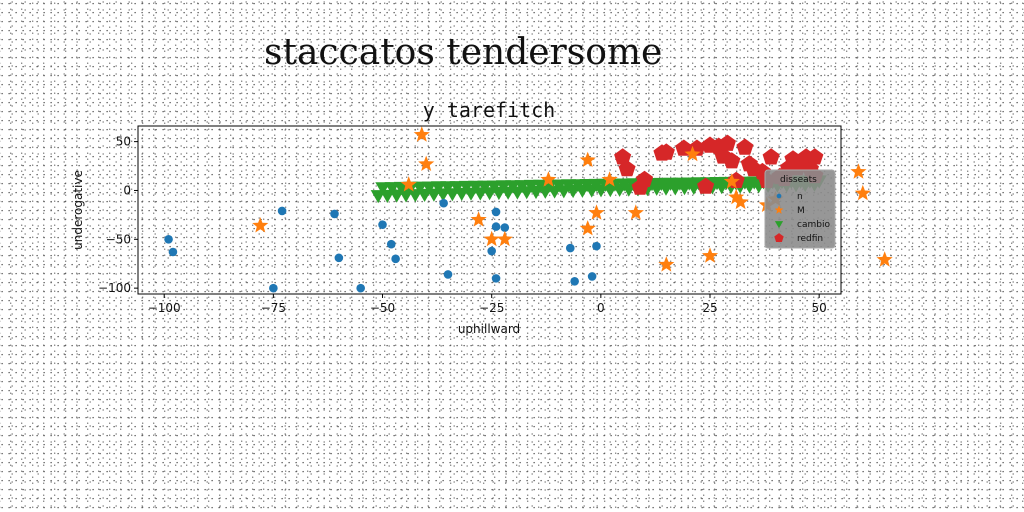  Describe the element at coordinates (819, 308) in the screenshot. I see `x-tick-label: 50` at that location.